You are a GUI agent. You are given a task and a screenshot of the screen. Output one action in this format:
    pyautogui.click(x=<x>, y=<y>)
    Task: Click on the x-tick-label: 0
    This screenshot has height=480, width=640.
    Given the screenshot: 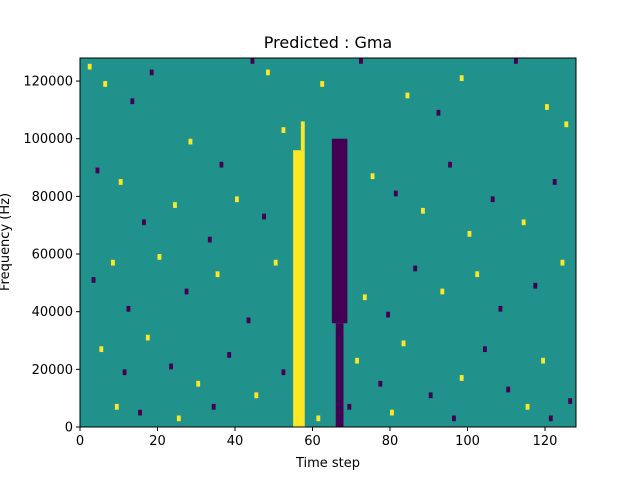 What is the action you would take?
    pyautogui.click(x=80, y=441)
    